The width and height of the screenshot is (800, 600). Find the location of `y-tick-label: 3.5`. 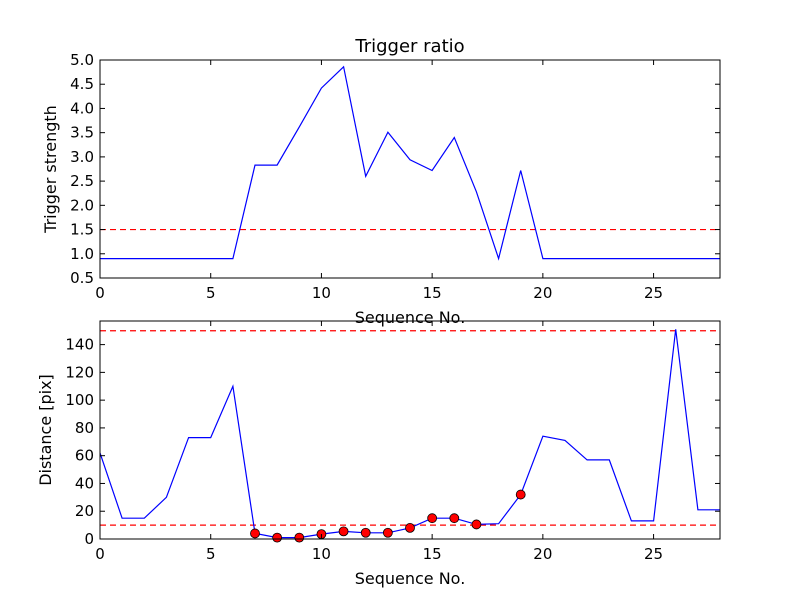

y-tick-label: 3.5 is located at coordinates (82, 133).